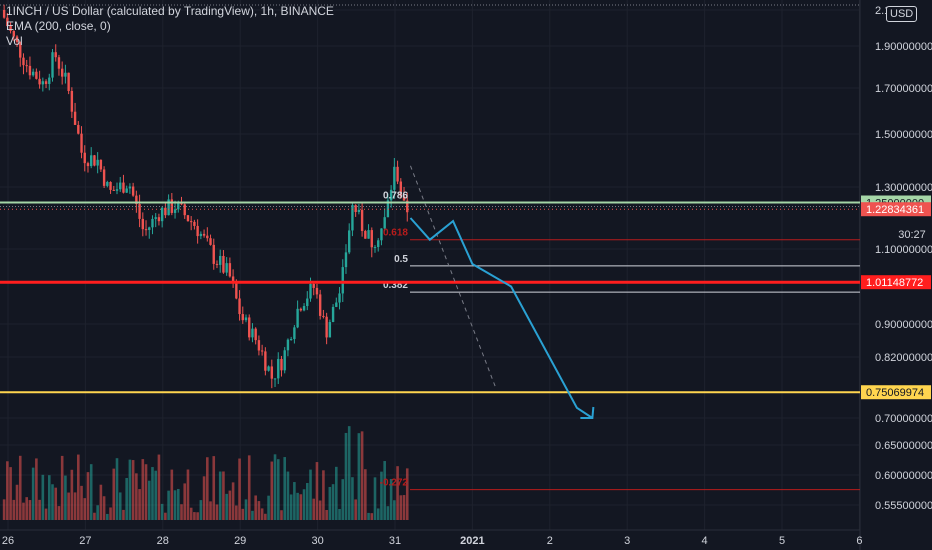  What do you see at coordinates (395, 285) in the screenshot?
I see `fib-level-label: 0.382` at bounding box center [395, 285].